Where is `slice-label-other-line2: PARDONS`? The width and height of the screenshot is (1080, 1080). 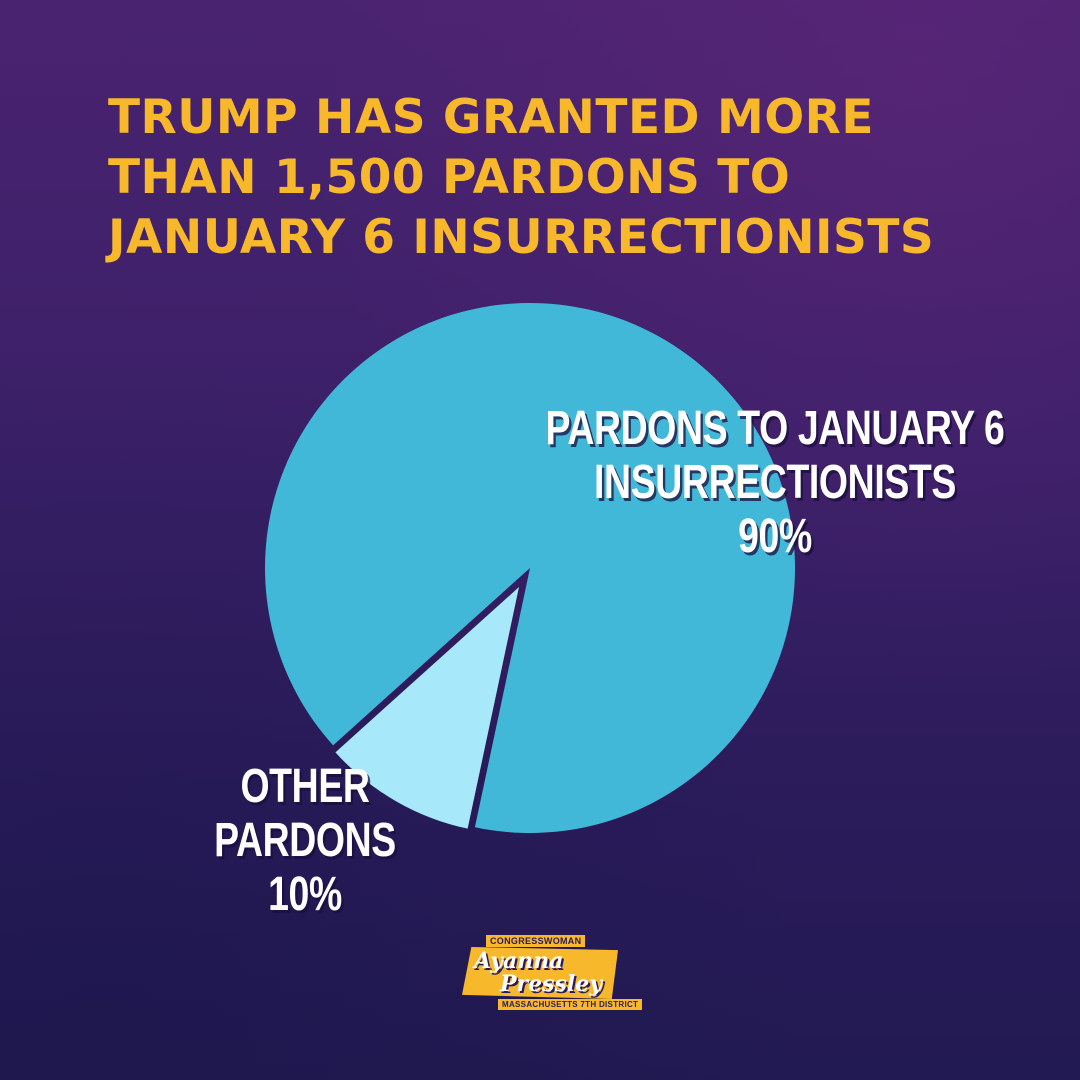
slice-label-other-line2: PARDONS is located at coordinates (305, 840).